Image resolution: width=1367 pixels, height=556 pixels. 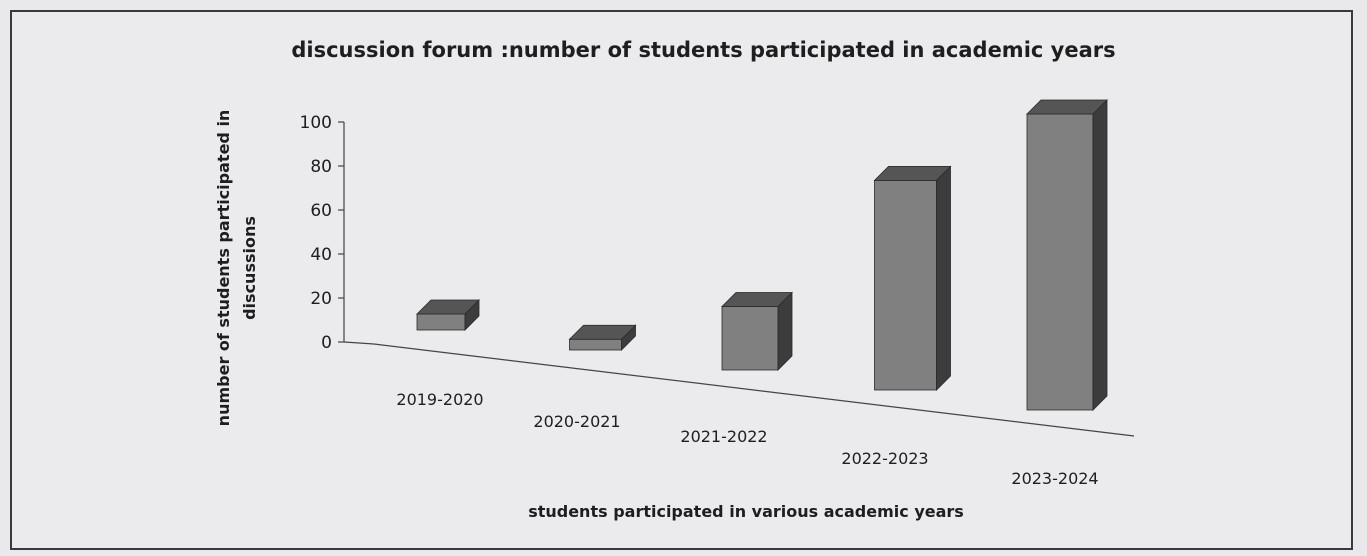 What do you see at coordinates (448, 307) in the screenshot?
I see `bar-2019-2020-top` at bounding box center [448, 307].